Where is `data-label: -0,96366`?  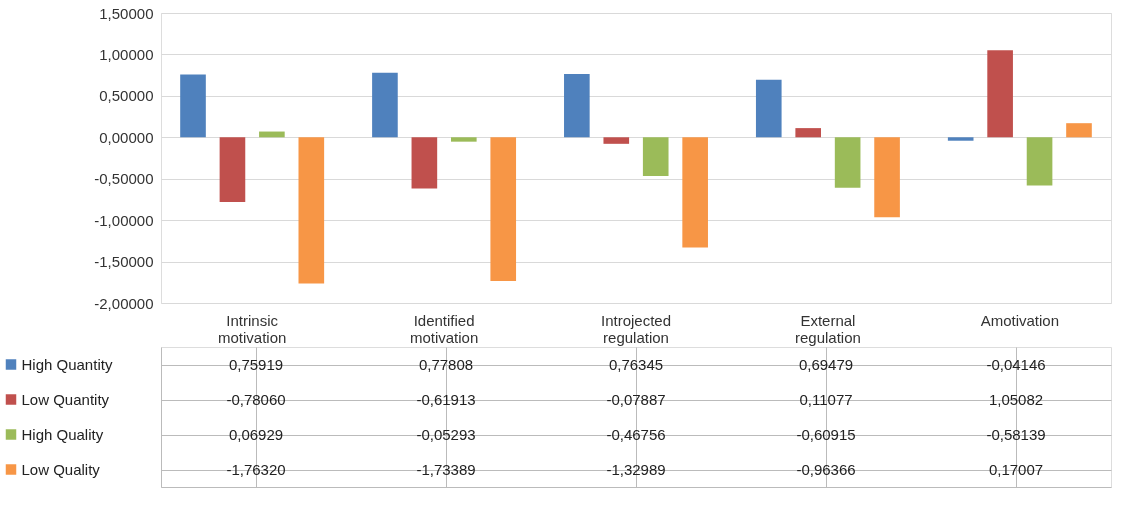 data-label: -0,96366 is located at coordinates (826, 469).